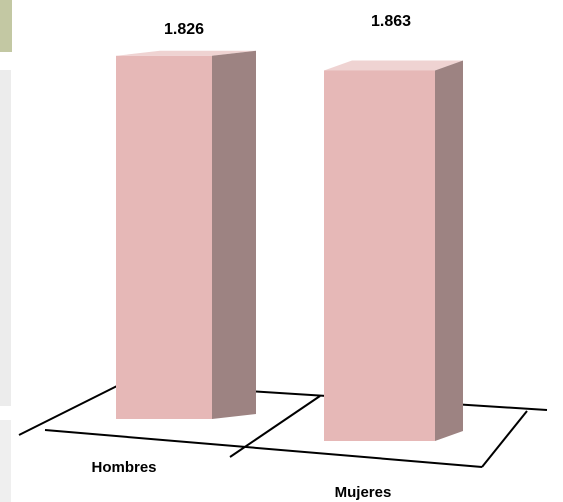 The image size is (563, 502). Describe the element at coordinates (393, 65) in the screenshot. I see `bar-mujeres-top` at that location.